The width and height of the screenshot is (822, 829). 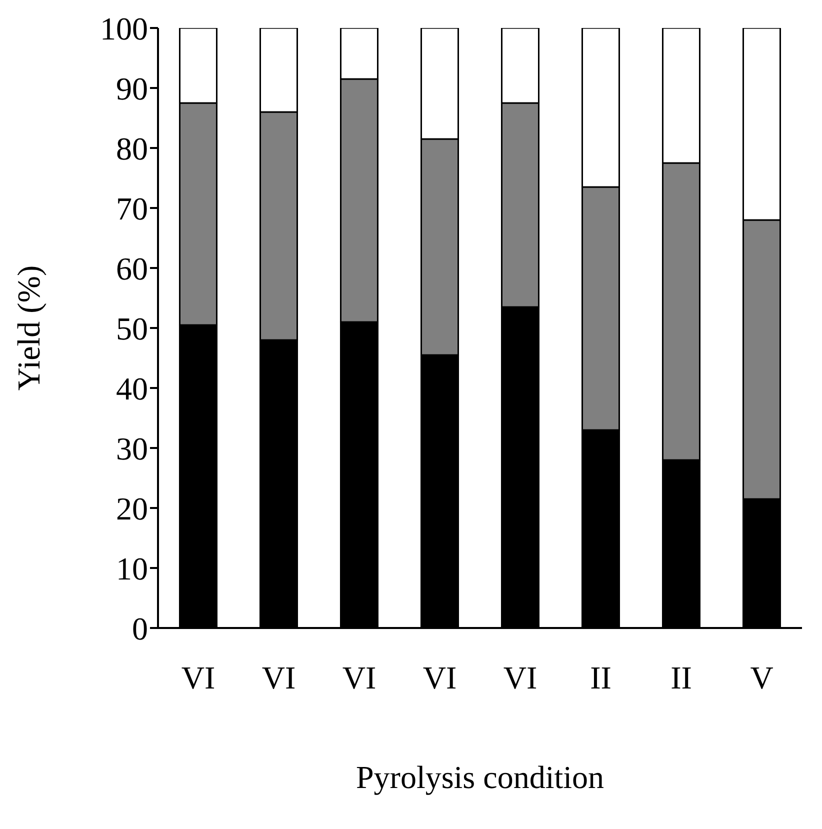 I want to click on y-tick-label: 0, so click(x=140, y=628).